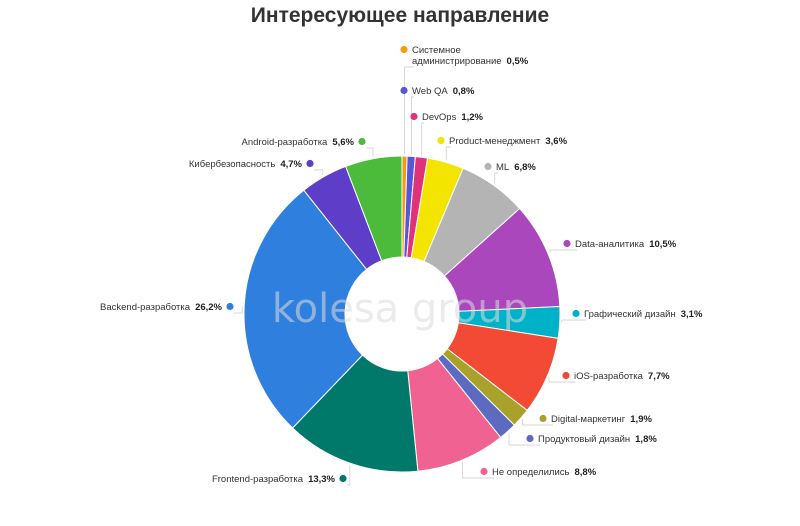 This screenshot has height=526, width=800. I want to click on slice-label-value-5: 10,5%, so click(662, 244).